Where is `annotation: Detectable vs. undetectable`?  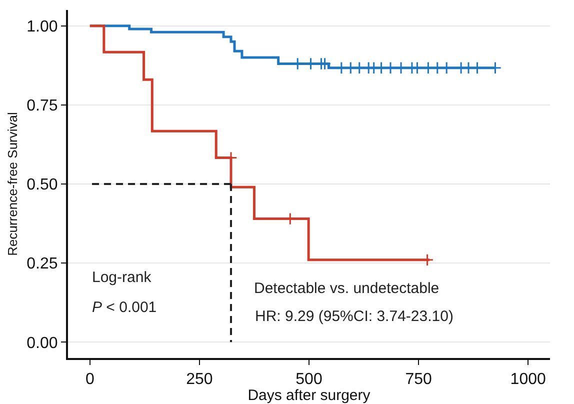
annotation: Detectable vs. undetectable is located at coordinates (347, 288).